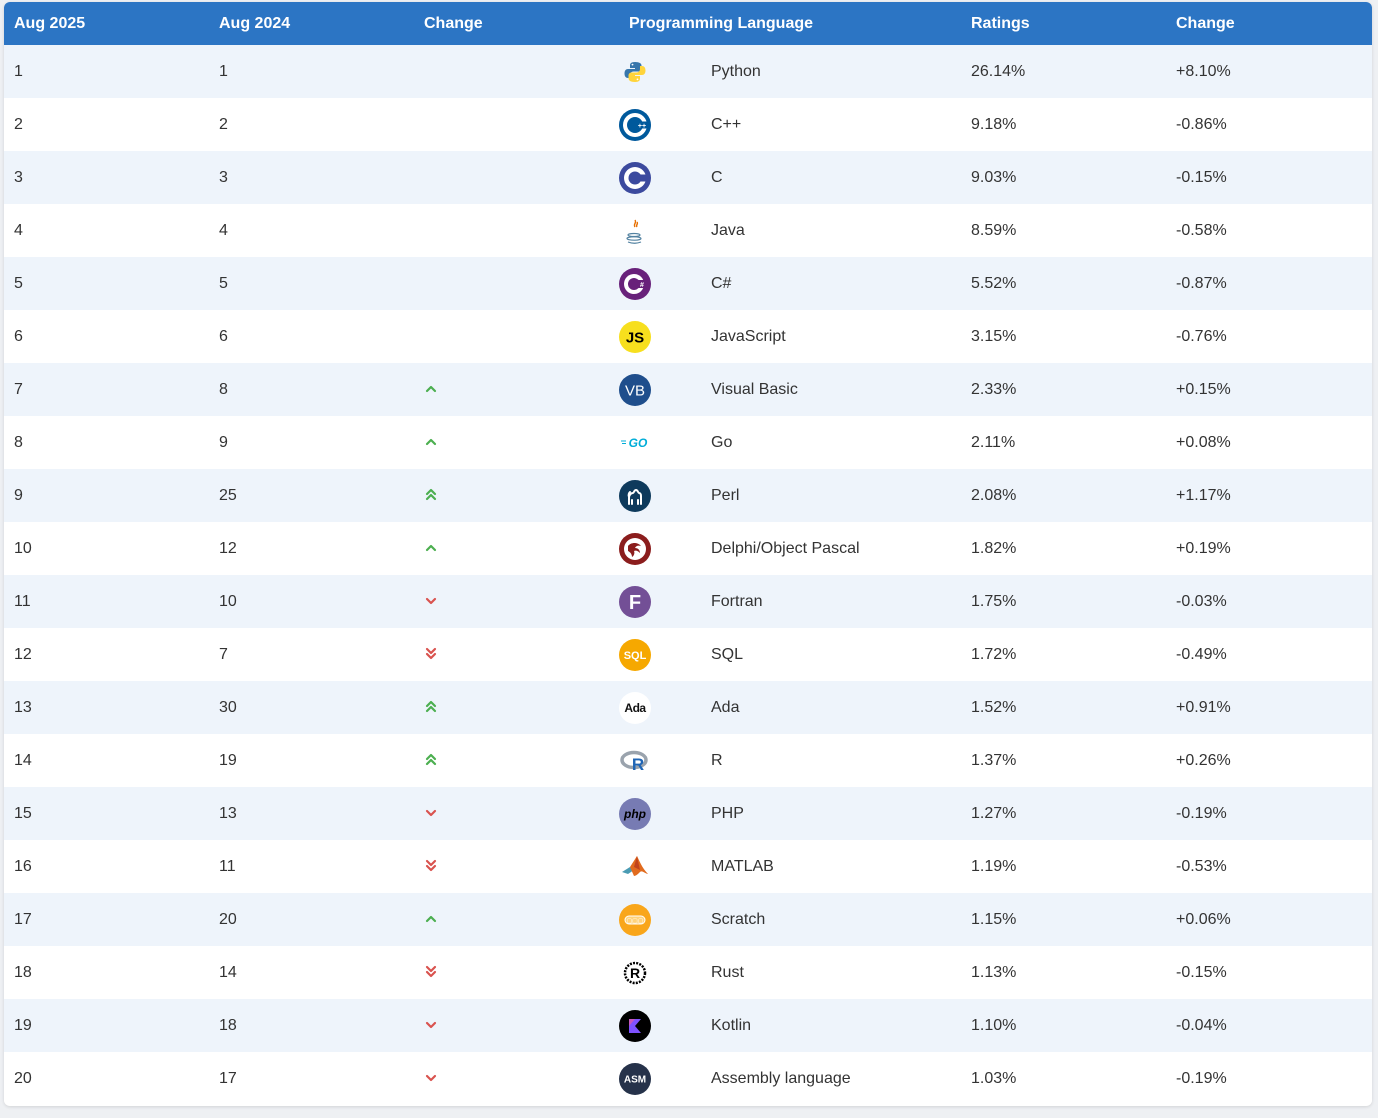  I want to click on language-name: MATLAB, so click(742, 866).